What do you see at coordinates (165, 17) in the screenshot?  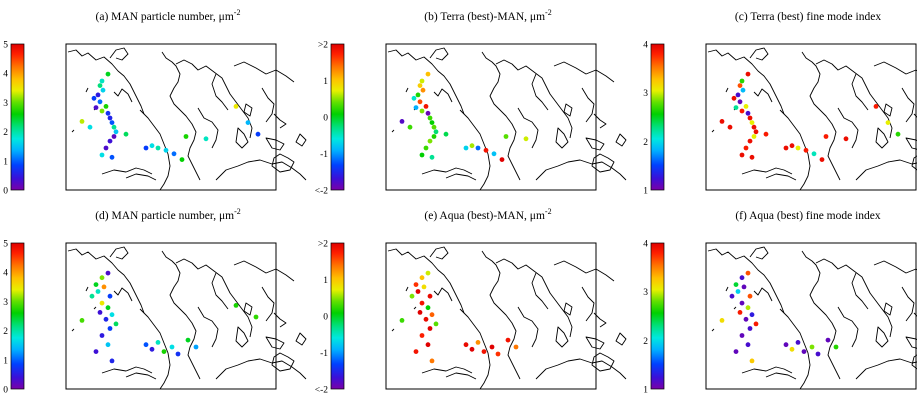 I see `panel-title-text: (a) MAN particle number, μm` at bounding box center [165, 17].